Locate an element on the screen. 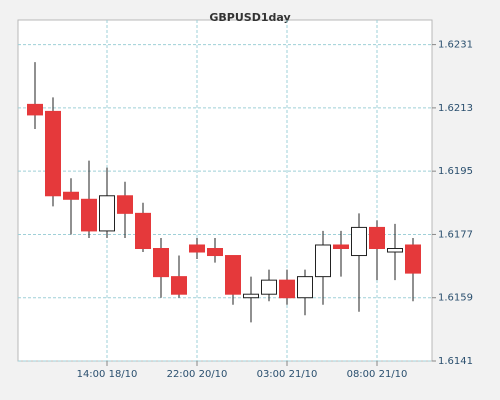 Image resolution: width=500 pixels, height=400 pixels. y-tick-label: 1.6213 is located at coordinates (455, 108).